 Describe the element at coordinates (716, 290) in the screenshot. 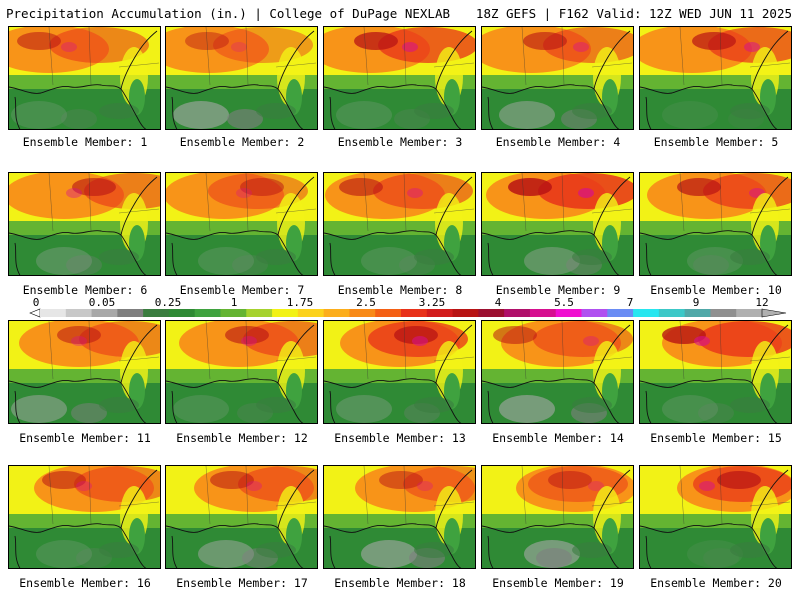

I see `ensemble-member-label: Ensemble Member: 10` at that location.